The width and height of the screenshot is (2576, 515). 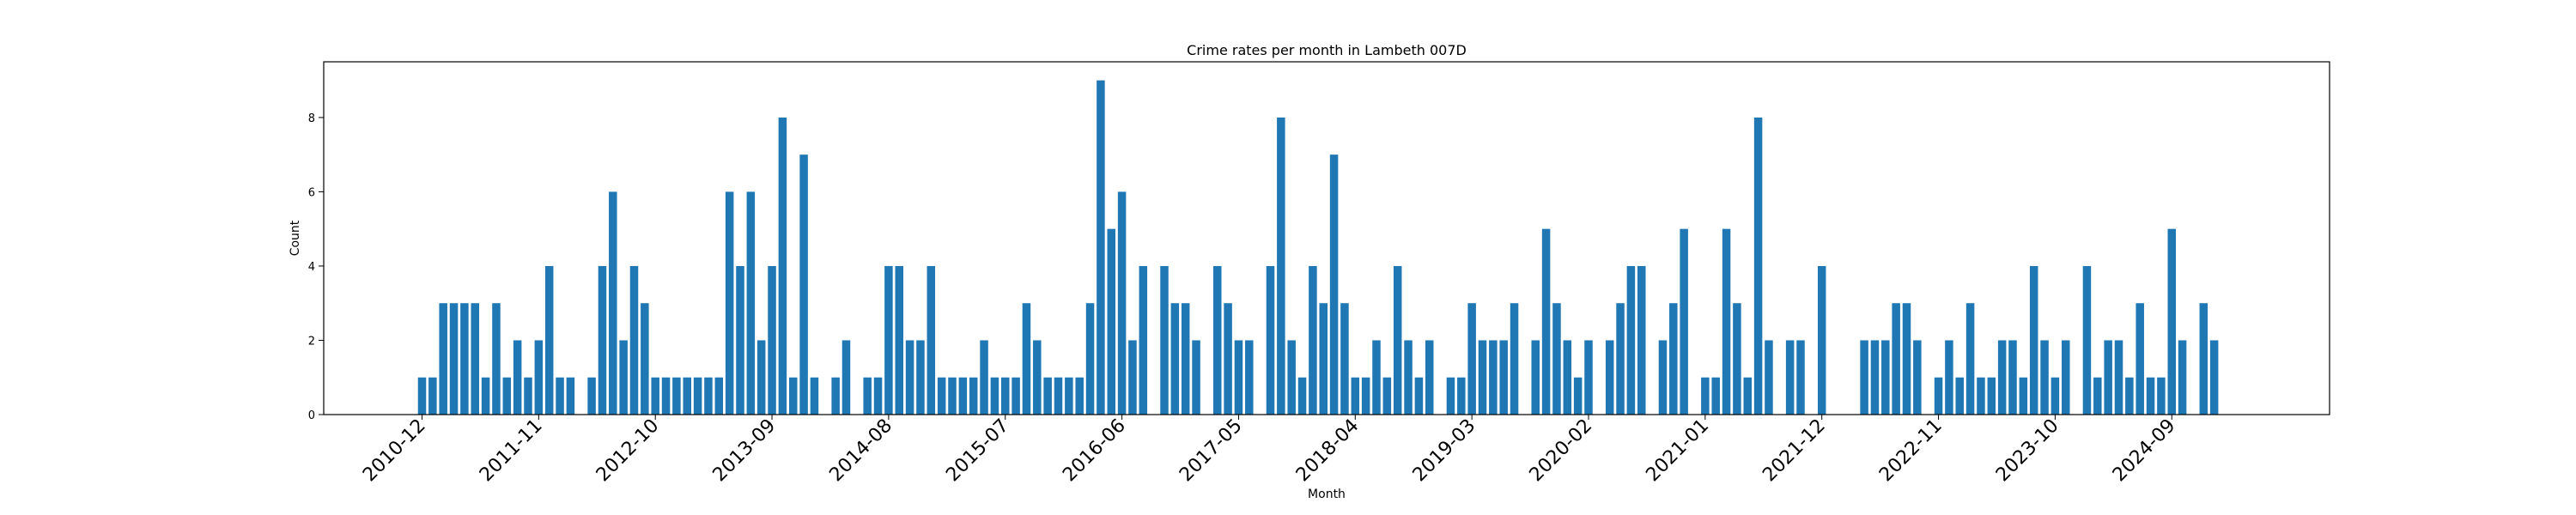 What do you see at coordinates (295, 238) in the screenshot?
I see `y-axis-label: Count` at bounding box center [295, 238].